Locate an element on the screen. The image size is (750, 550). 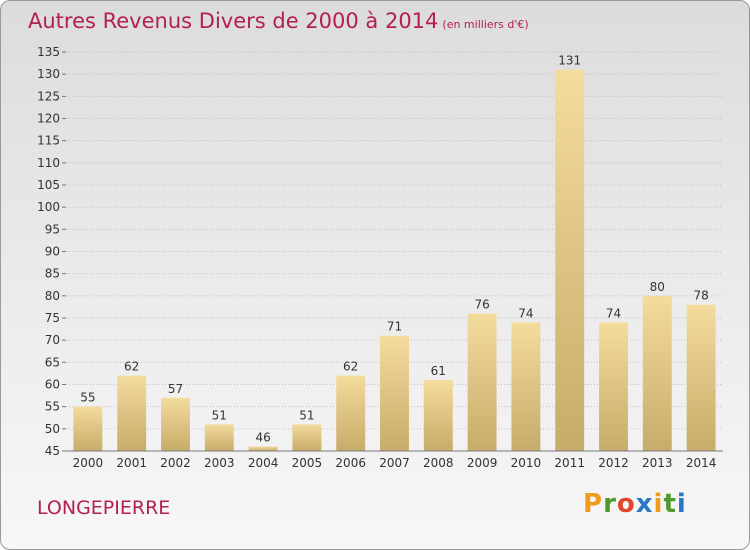
y-tick-label: 45 is located at coordinates (52, 451).